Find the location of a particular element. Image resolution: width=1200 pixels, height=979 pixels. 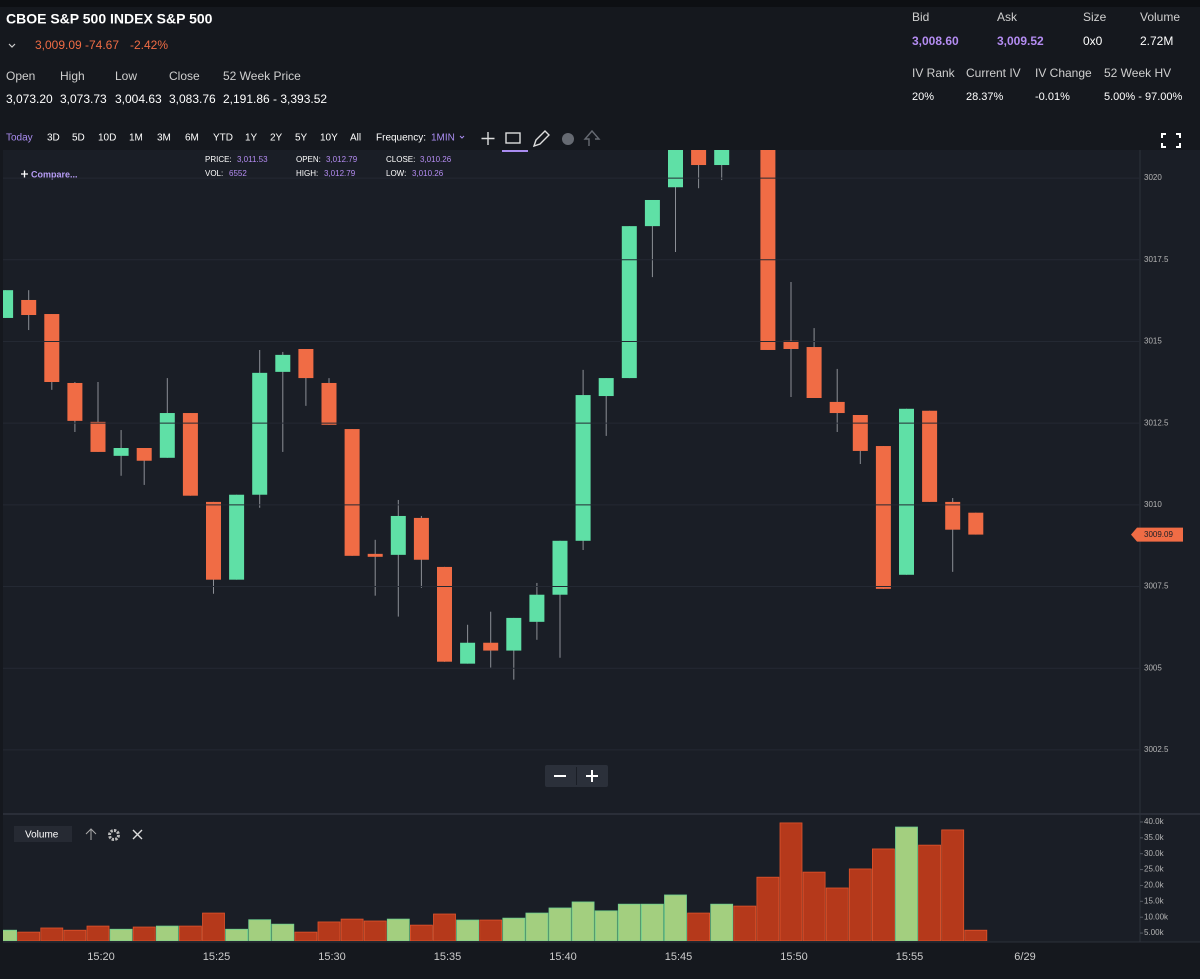

period-button: 5D is located at coordinates (78, 138).